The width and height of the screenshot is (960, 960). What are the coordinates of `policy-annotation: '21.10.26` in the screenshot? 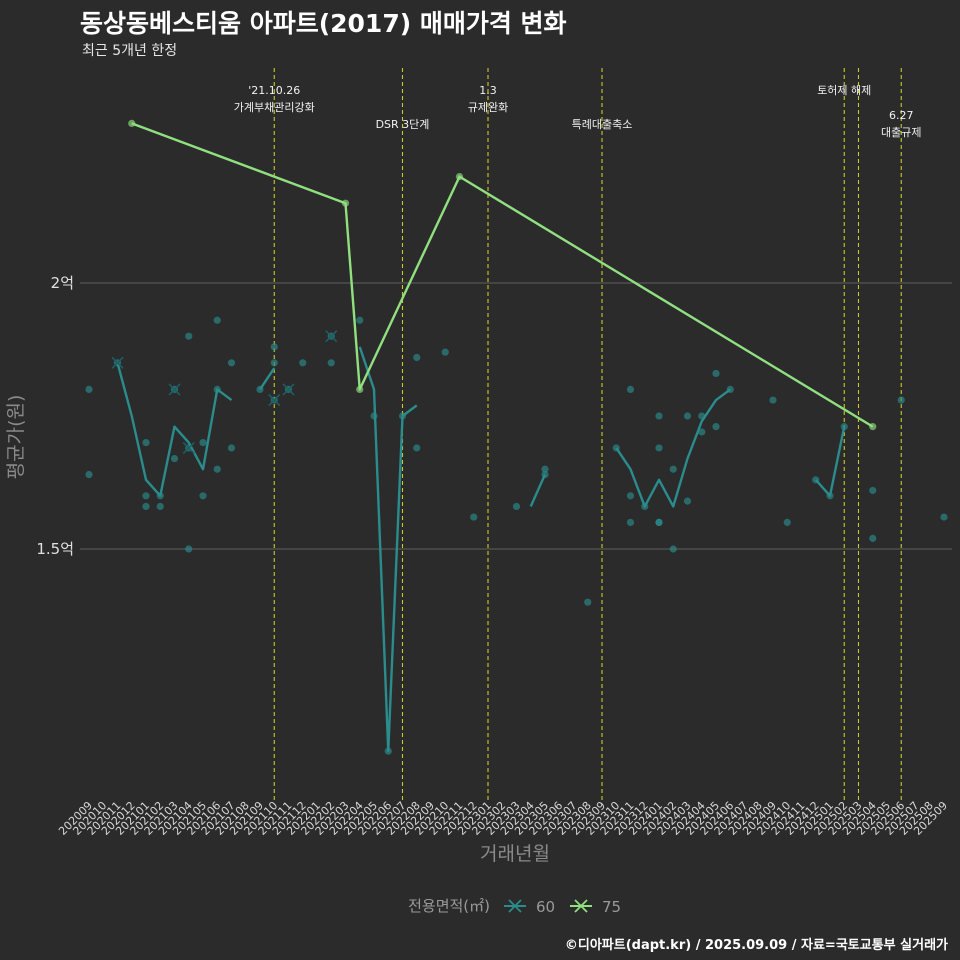 It's located at (274, 90).